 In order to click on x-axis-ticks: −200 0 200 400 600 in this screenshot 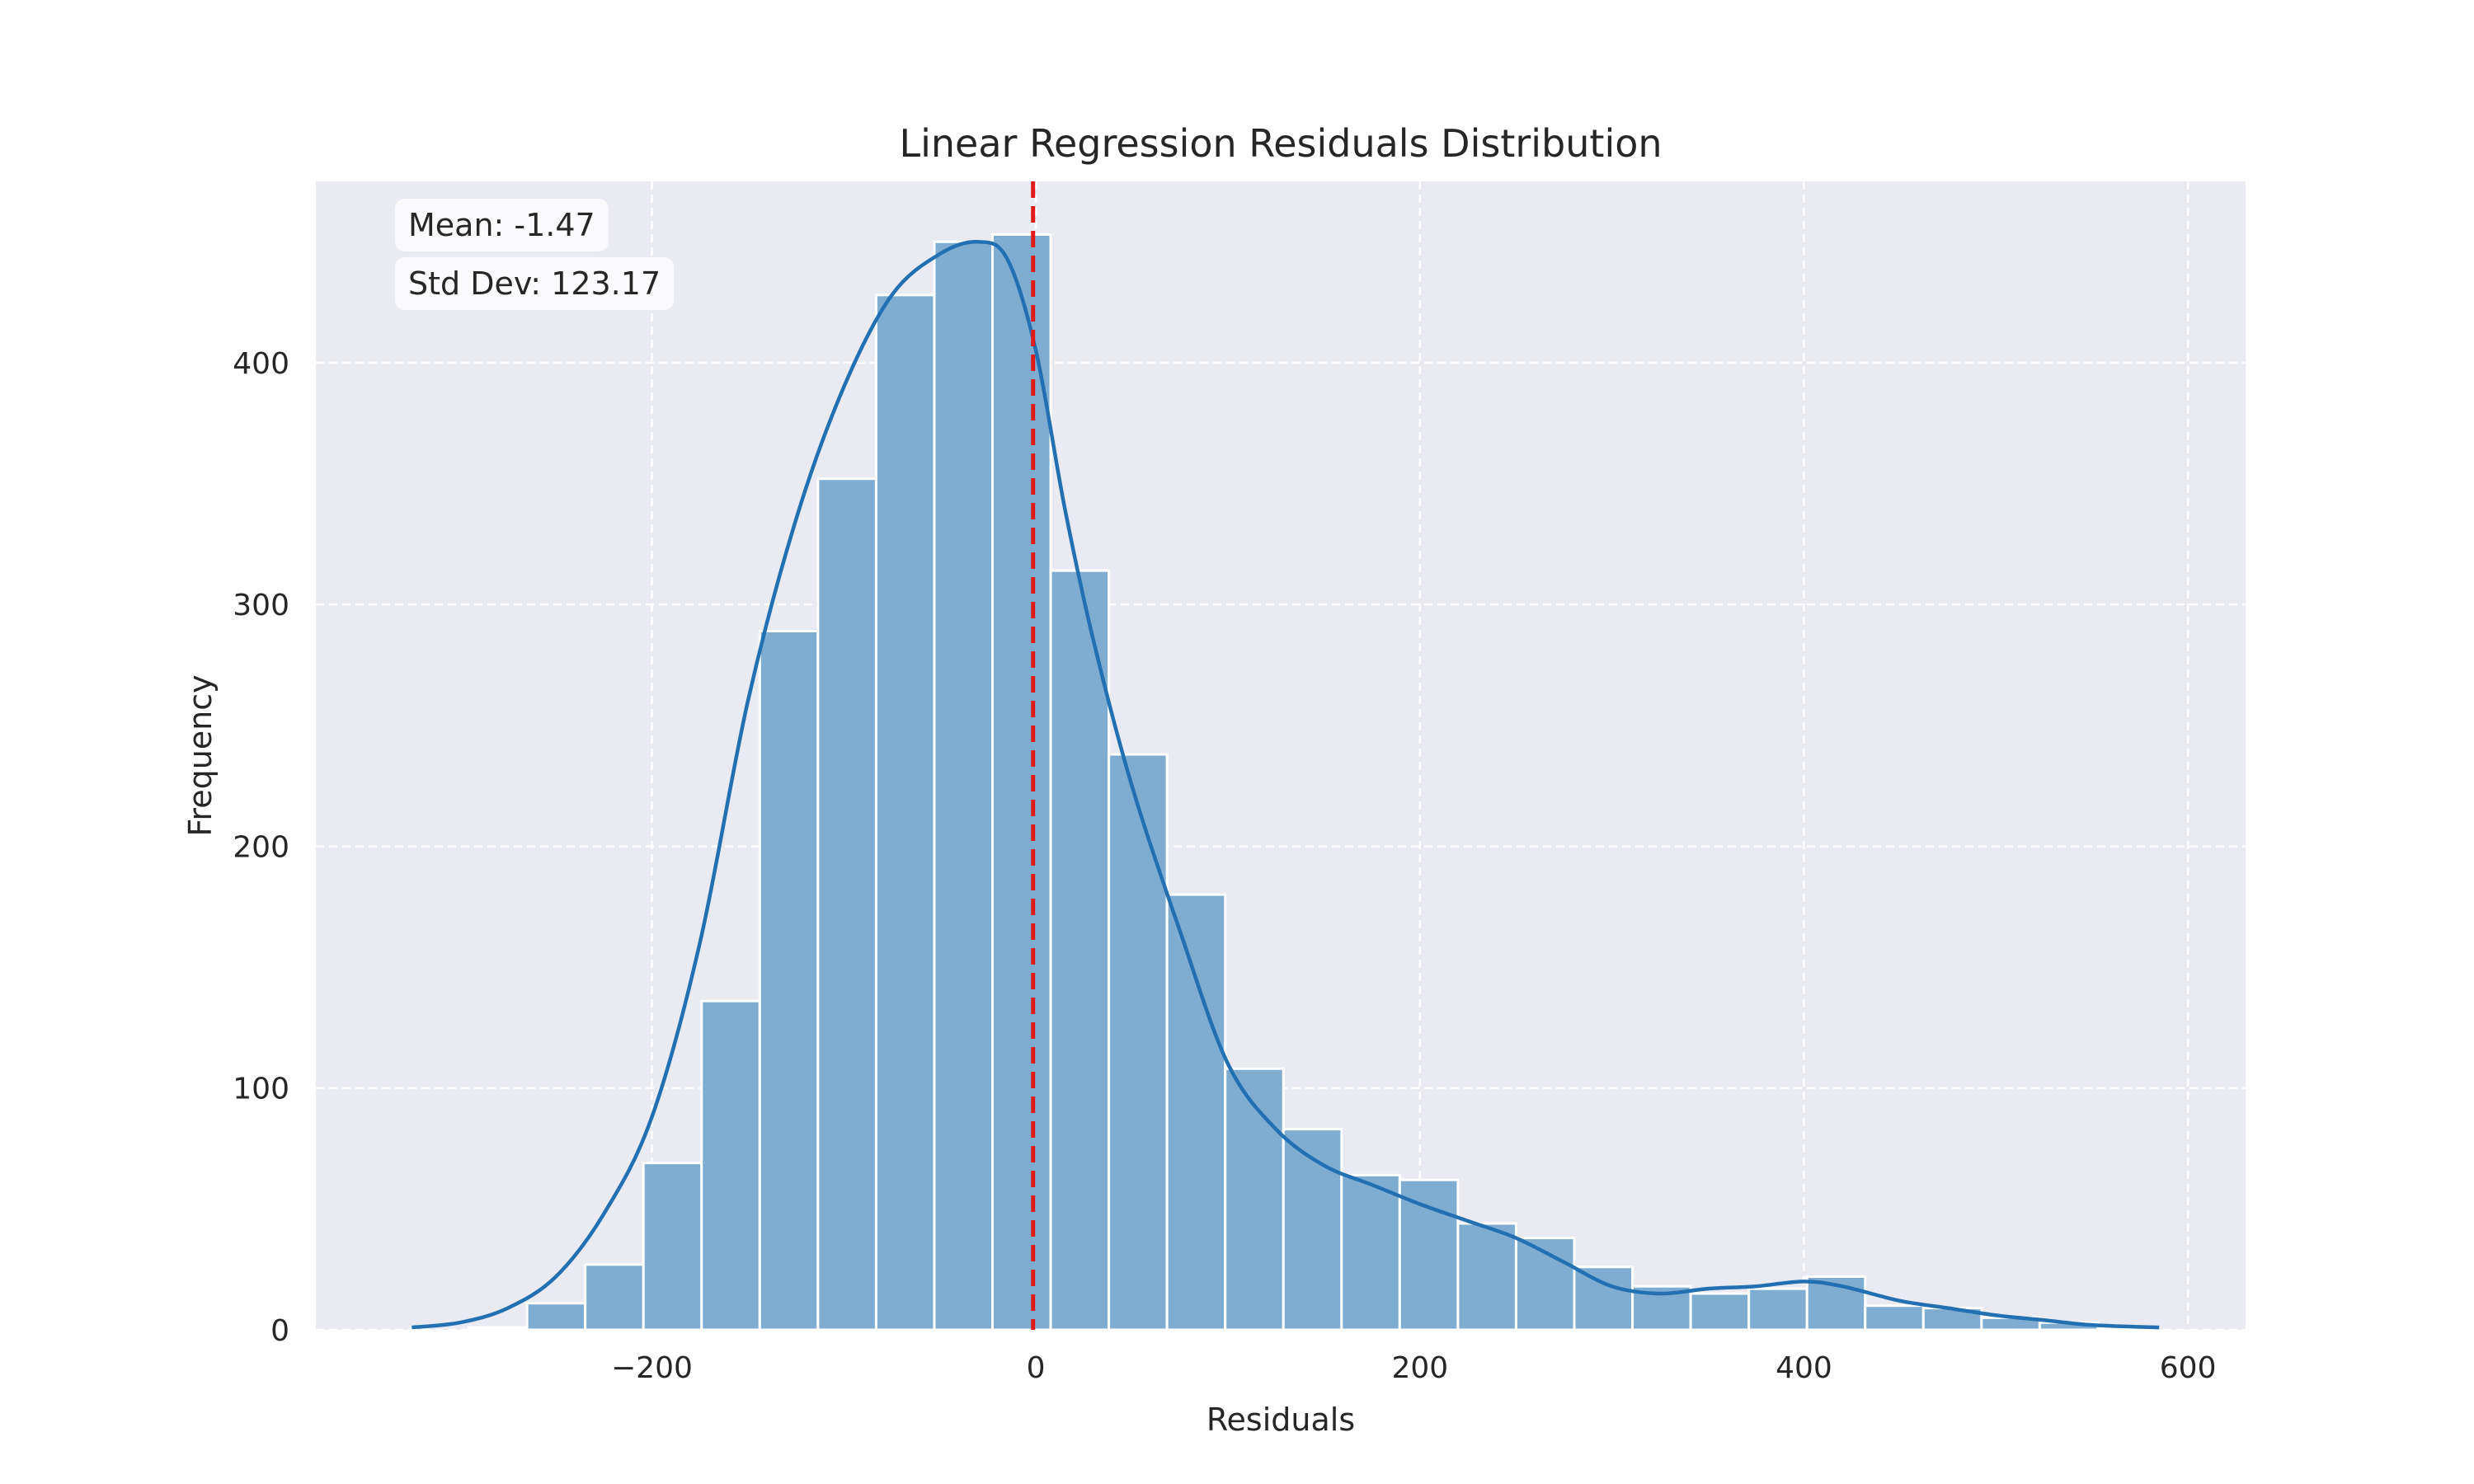, I will do `click(1413, 1368)`.